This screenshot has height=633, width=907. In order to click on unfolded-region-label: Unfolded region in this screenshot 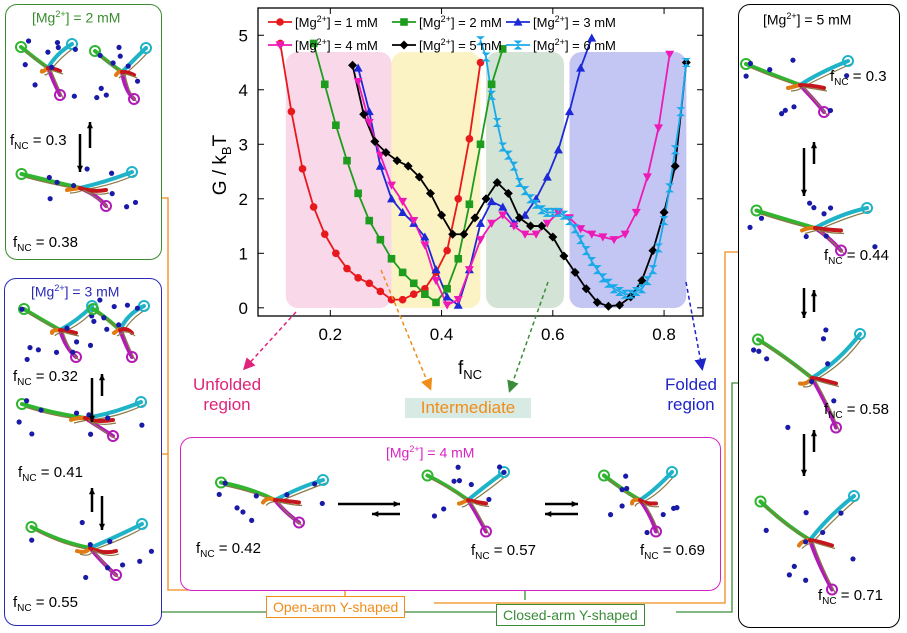, I will do `click(227, 394)`.